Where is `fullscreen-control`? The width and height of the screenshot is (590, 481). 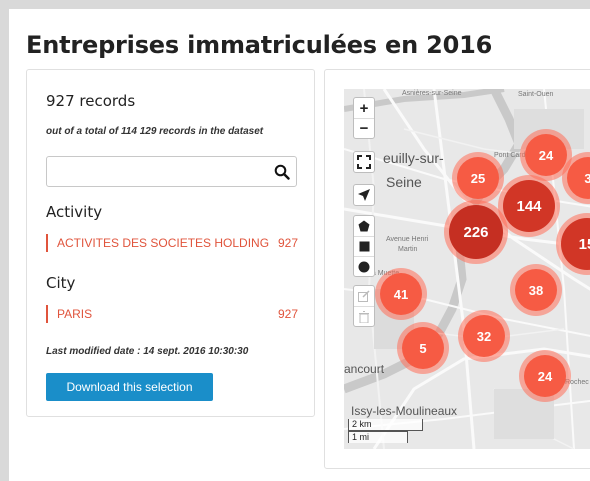
fullscreen-control is located at coordinates (364, 162).